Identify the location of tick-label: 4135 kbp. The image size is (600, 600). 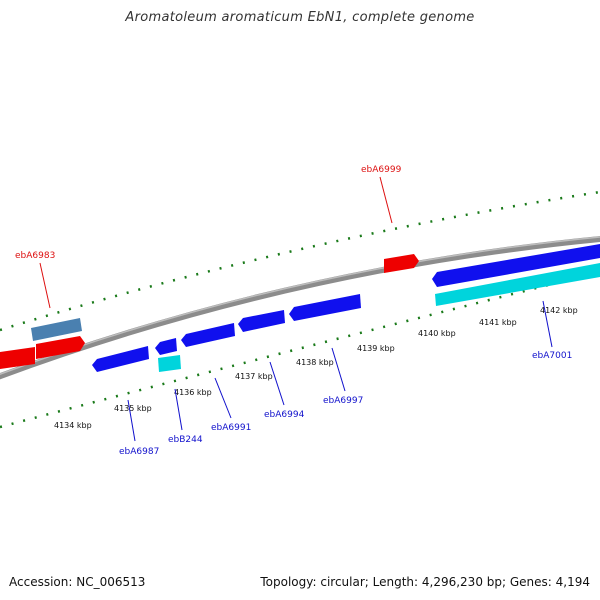
(133, 408).